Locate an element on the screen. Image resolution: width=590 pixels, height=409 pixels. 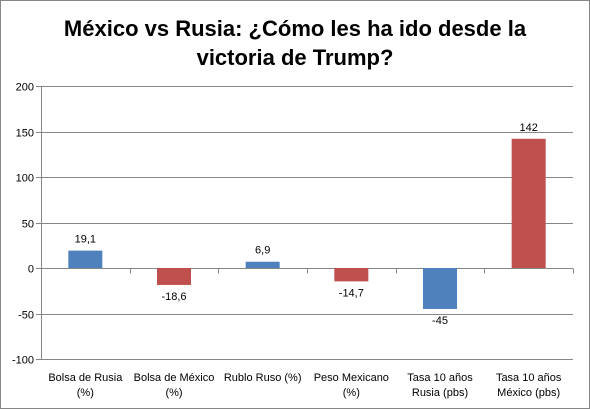
y-tick-label: 0 is located at coordinates (31, 270).